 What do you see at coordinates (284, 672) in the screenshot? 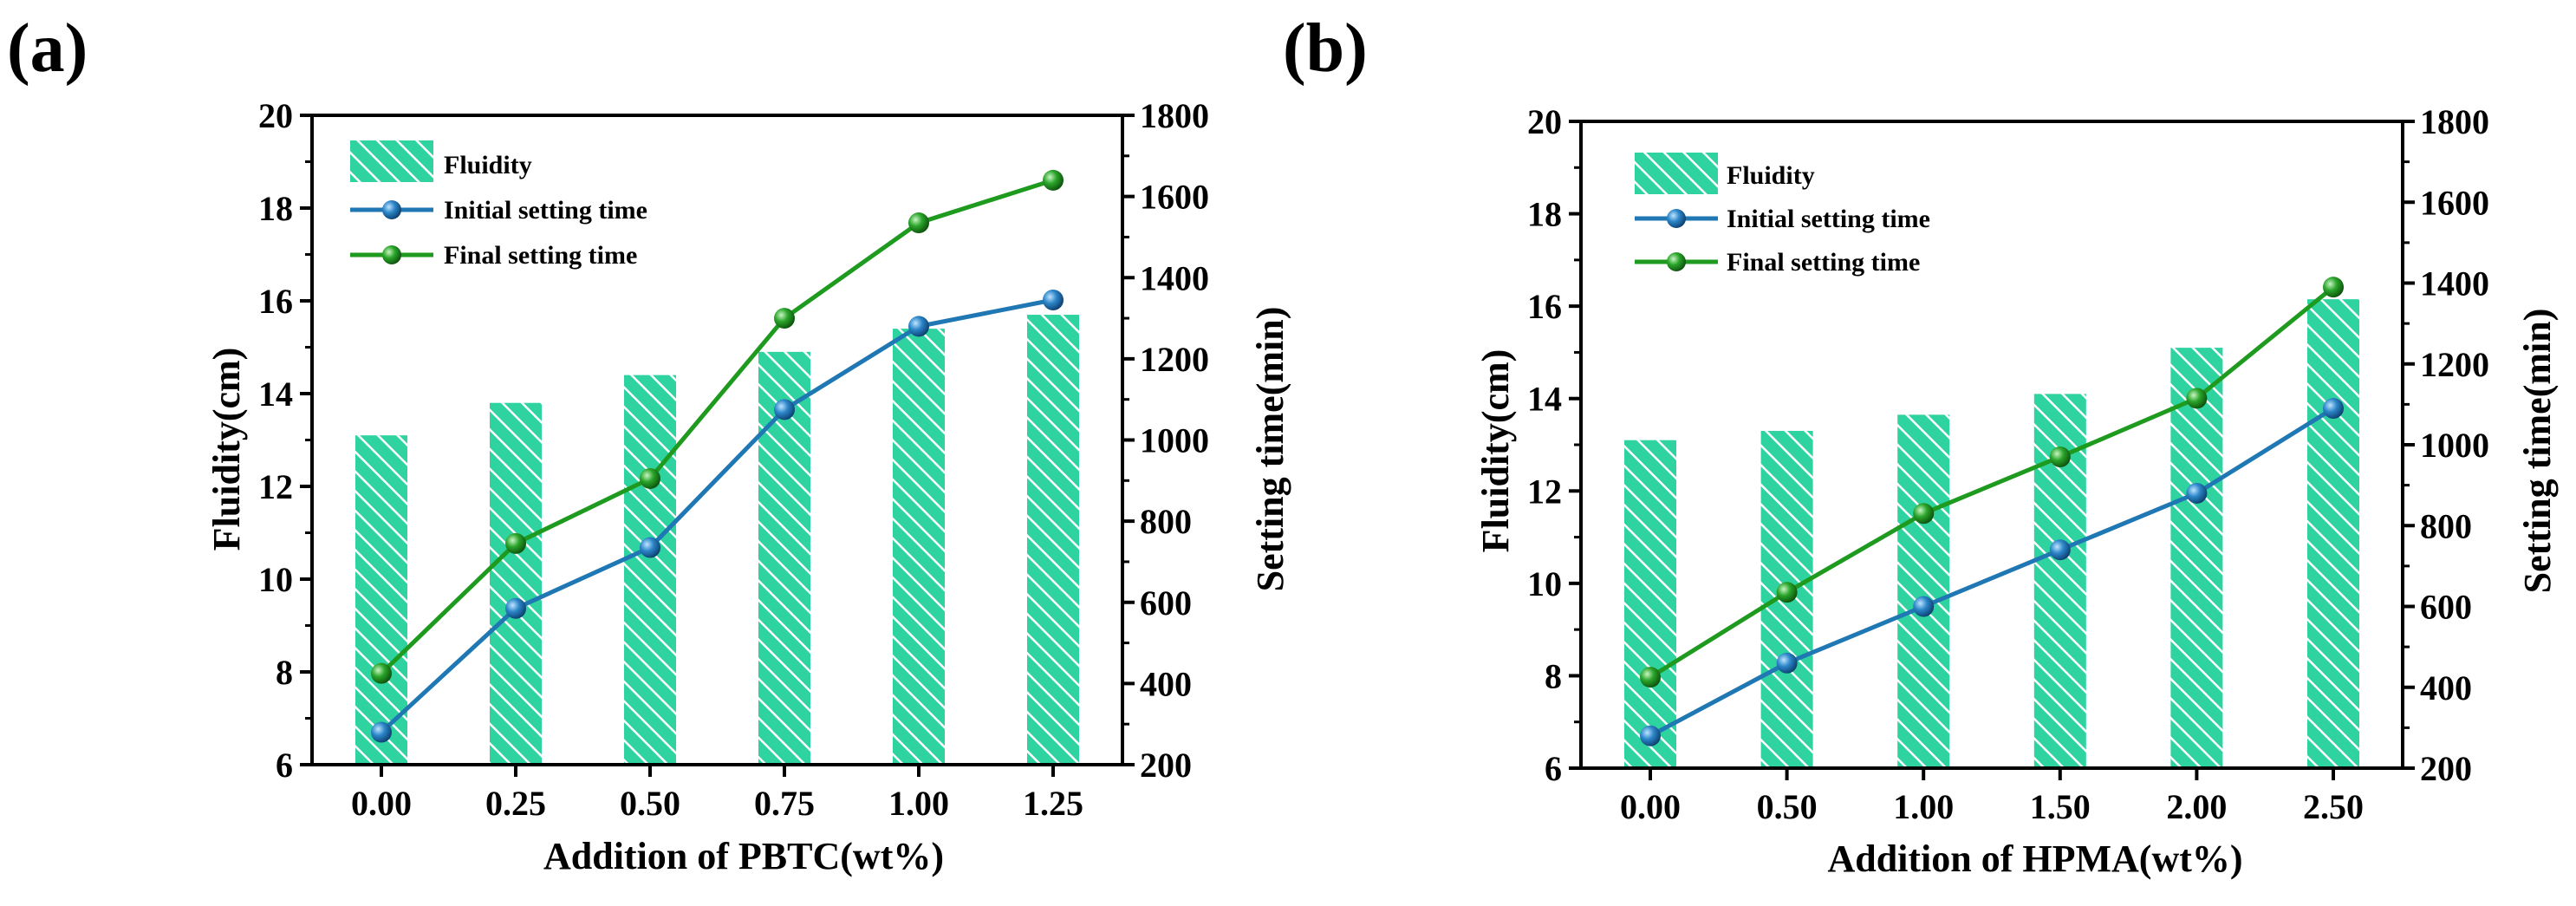
I see `ytick-label-a-1: 8` at bounding box center [284, 672].